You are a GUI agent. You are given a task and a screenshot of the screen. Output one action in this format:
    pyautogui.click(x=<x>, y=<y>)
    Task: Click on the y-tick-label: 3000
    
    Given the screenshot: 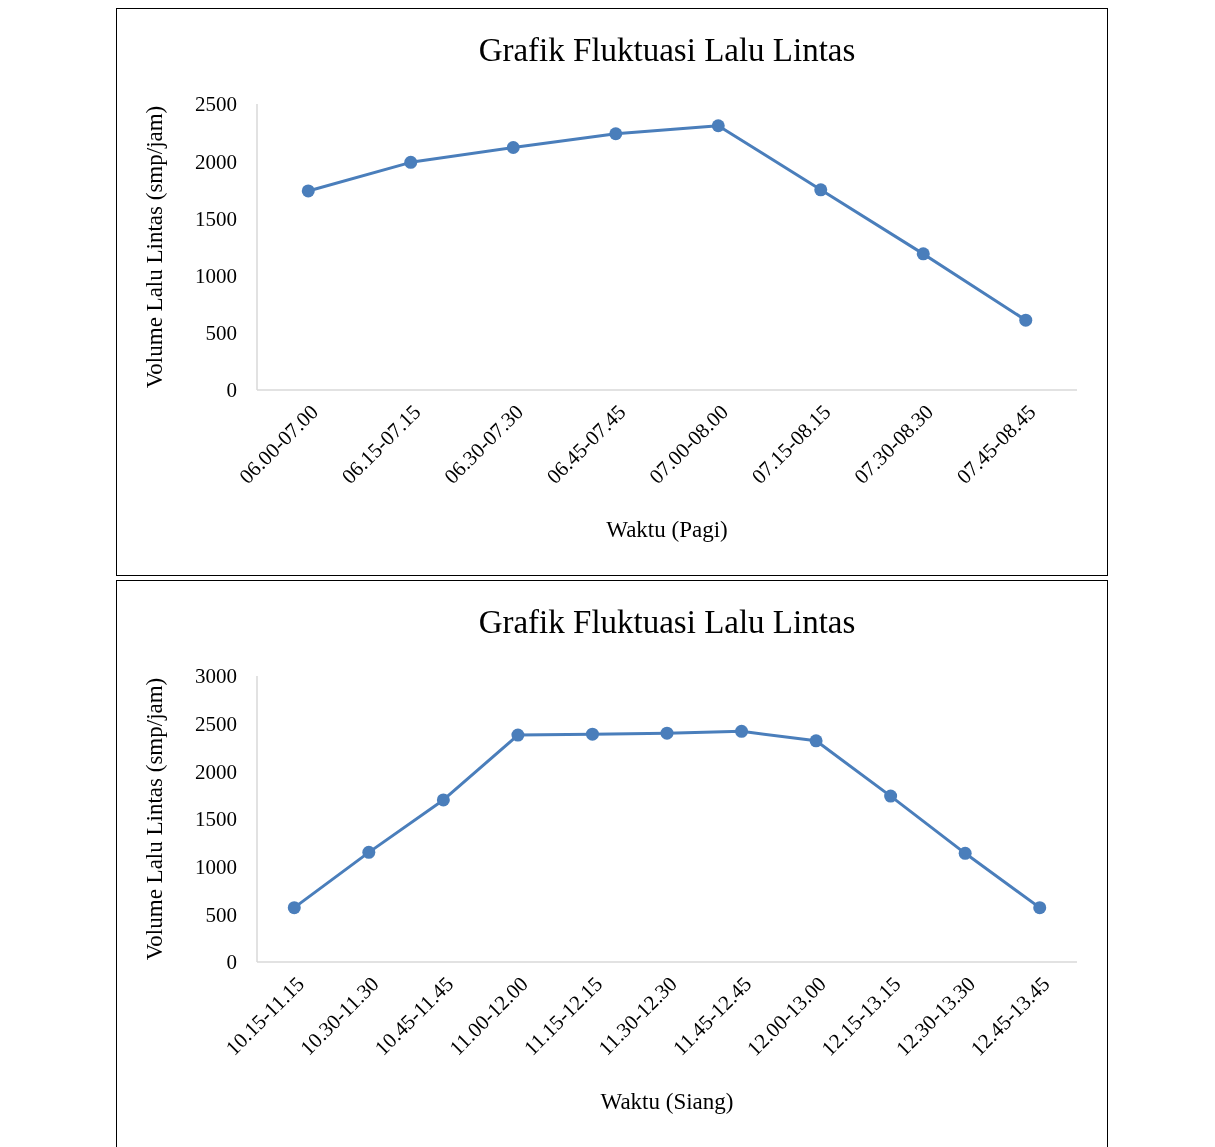 What is the action you would take?
    pyautogui.click(x=216, y=676)
    